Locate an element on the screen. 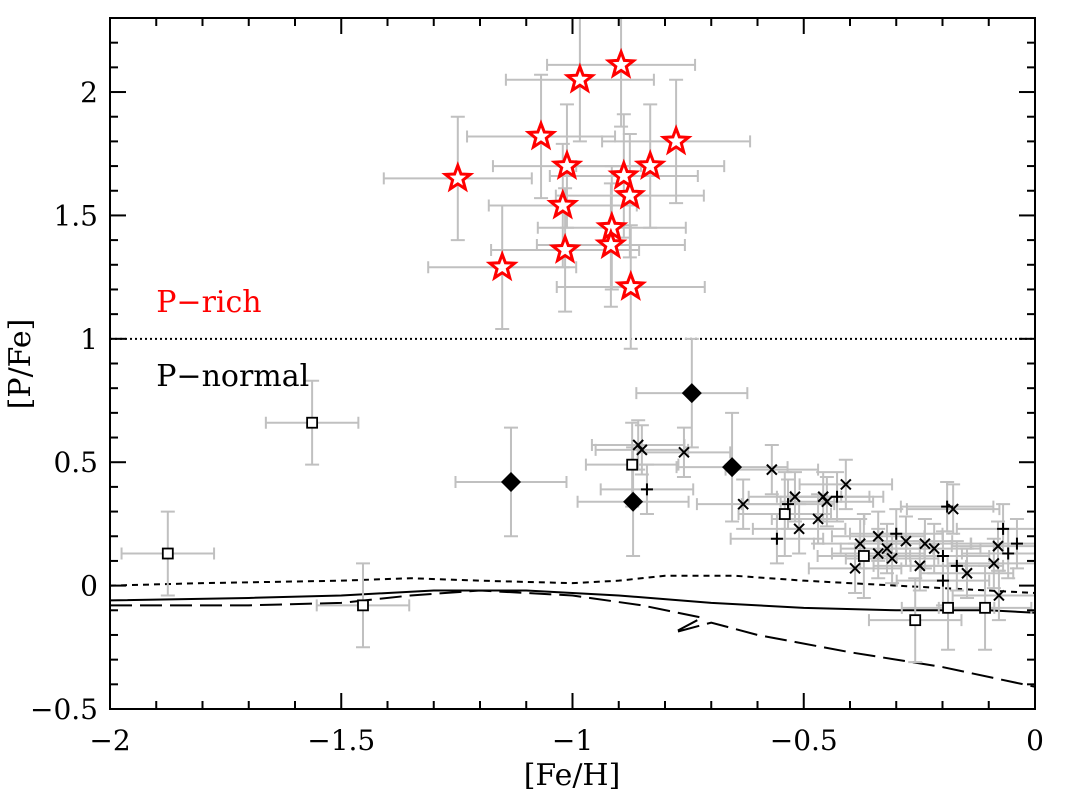  annotation-label: P−rich is located at coordinates (208, 302).